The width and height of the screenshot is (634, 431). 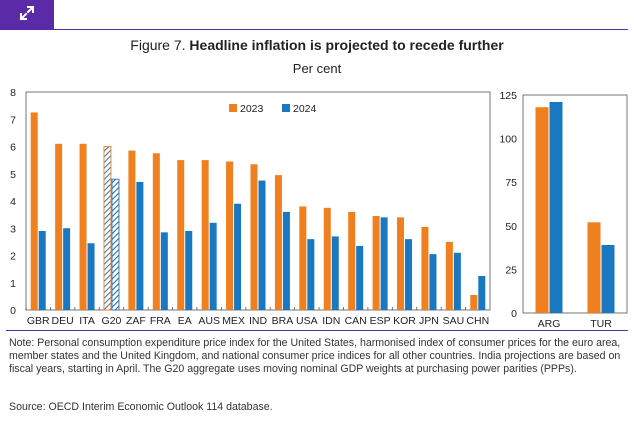 I want to click on bar-2023-bra, so click(x=278, y=242).